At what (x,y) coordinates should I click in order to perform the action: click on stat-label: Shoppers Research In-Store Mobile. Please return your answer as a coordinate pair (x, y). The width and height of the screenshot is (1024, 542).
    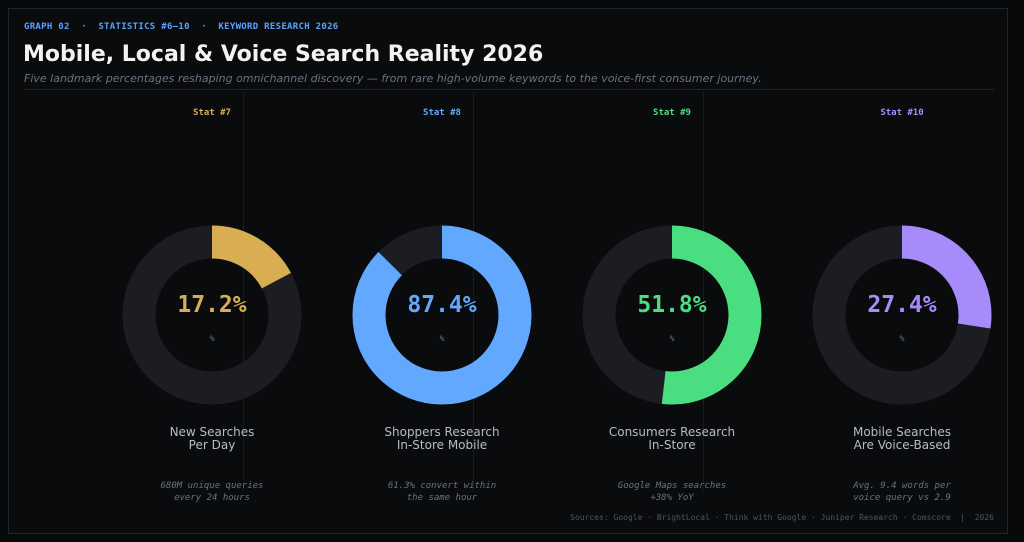
    Looking at the image, I should click on (442, 439).